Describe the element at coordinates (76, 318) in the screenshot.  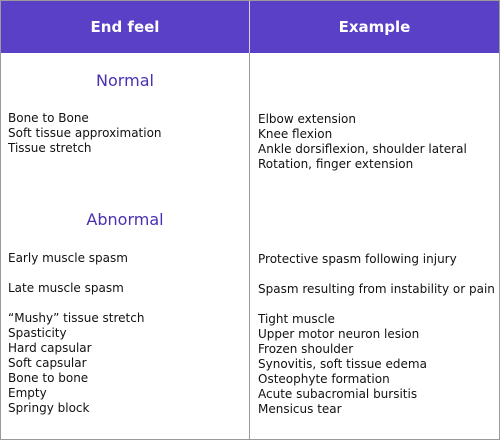
I see `end-feel: “Mushy” tissue stretch` at that location.